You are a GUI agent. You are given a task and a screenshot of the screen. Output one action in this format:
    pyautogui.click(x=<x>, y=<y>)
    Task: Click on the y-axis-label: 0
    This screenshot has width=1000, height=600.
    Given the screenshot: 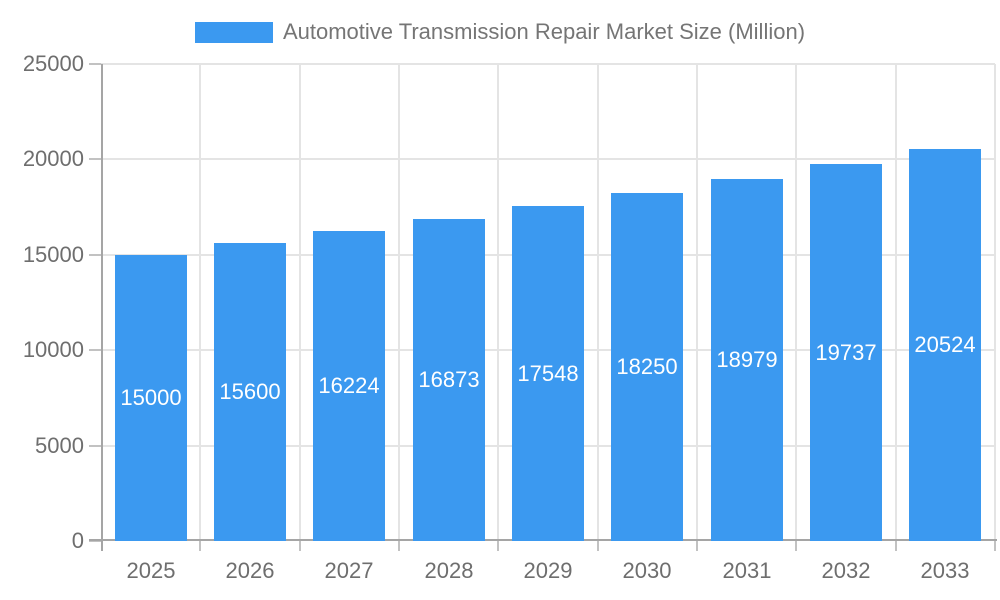 What is the action you would take?
    pyautogui.click(x=77, y=540)
    